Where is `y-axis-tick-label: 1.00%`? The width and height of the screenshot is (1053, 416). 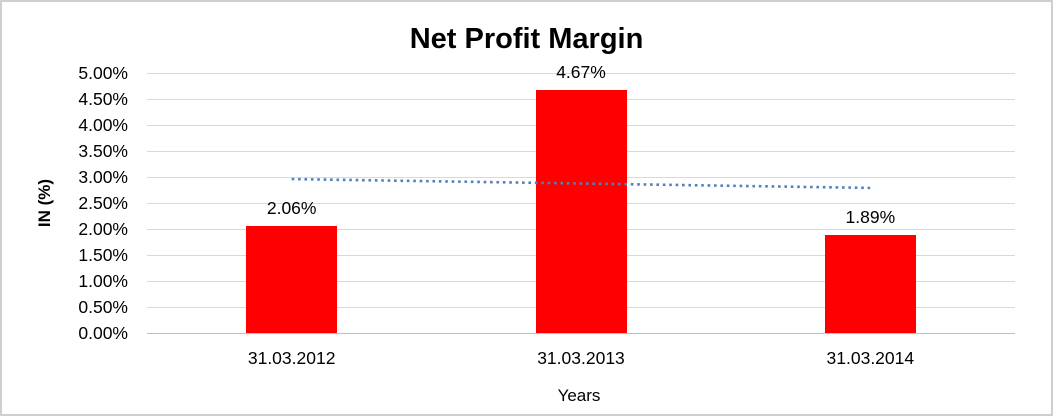 y-axis-tick-label: 1.00% is located at coordinates (103, 281).